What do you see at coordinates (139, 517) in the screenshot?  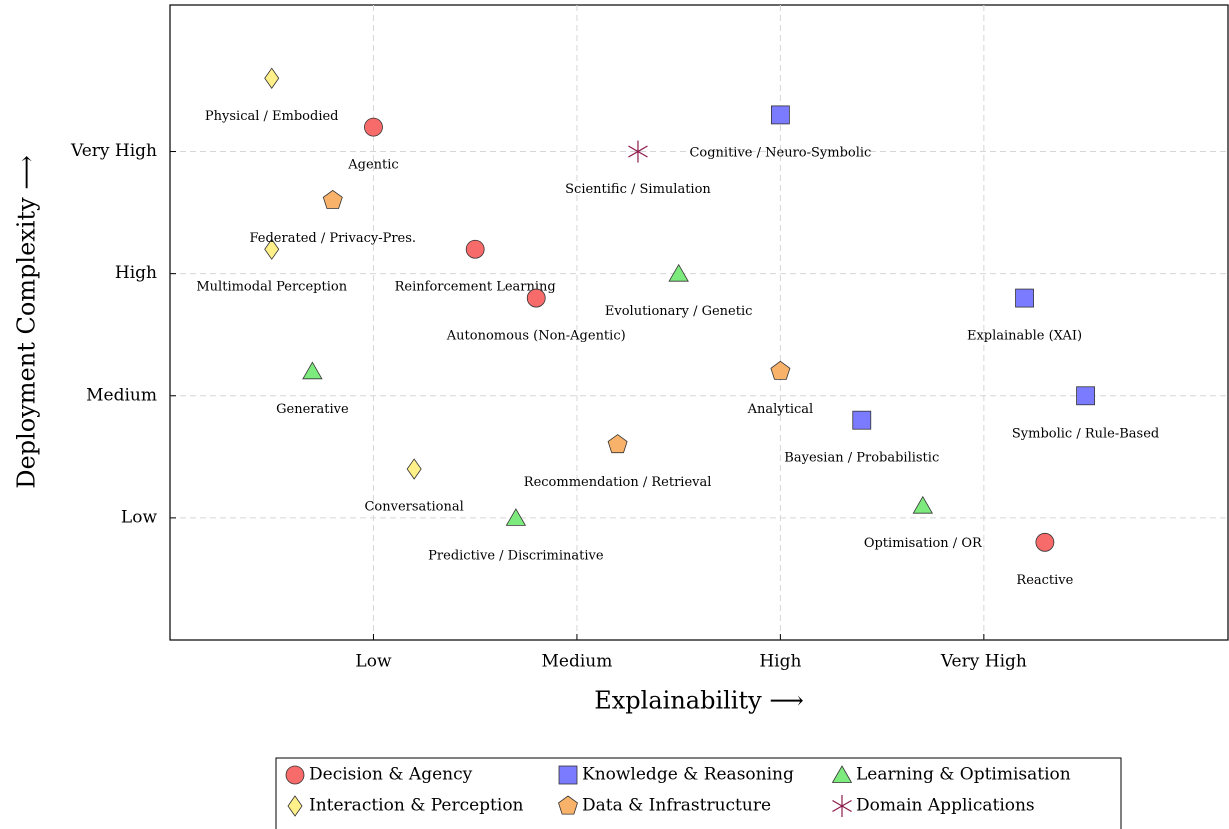 I see `y-tick-label: Low` at bounding box center [139, 517].